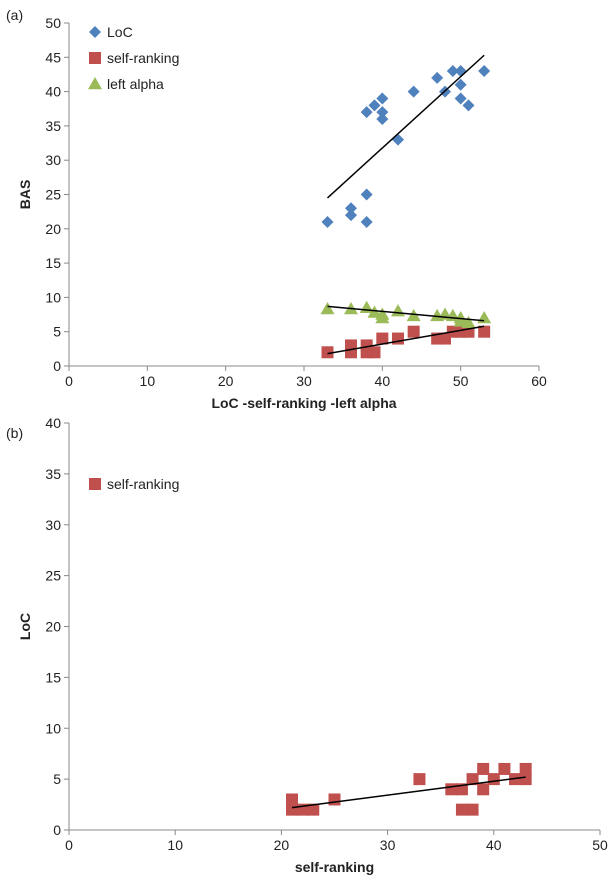 The image size is (610, 885). Describe the element at coordinates (14, 15) in the screenshot. I see `panel-label-a: (a)` at that location.